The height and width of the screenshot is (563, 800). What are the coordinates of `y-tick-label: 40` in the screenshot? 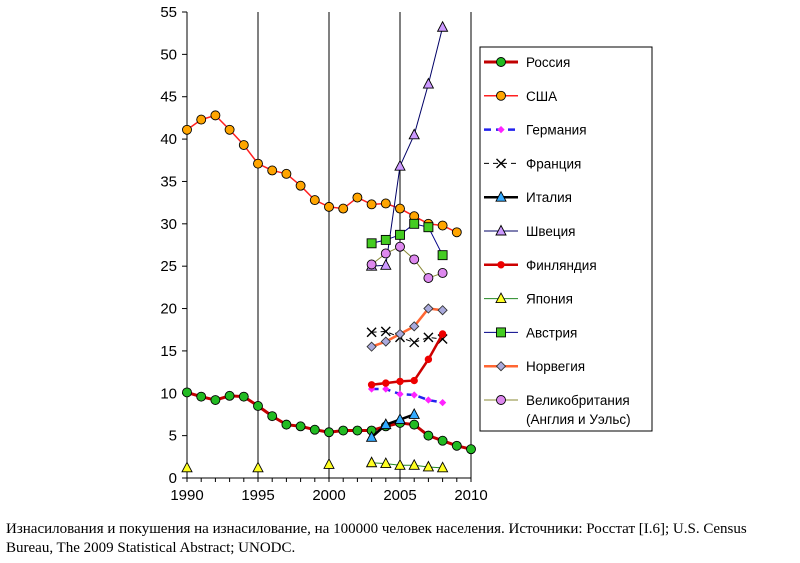 It's located at (168, 139).